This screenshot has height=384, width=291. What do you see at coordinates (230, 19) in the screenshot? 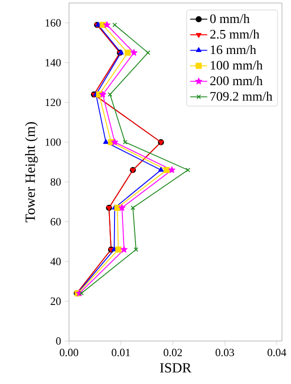
I see `legend-label: 0 mm/h` at bounding box center [230, 19].